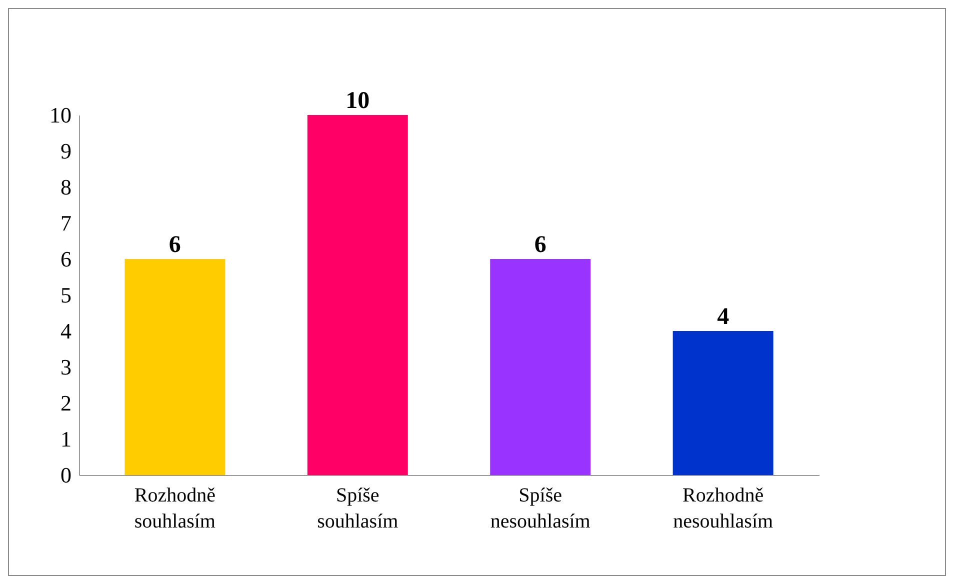  What do you see at coordinates (358, 101) in the screenshot?
I see `data-label: 10` at bounding box center [358, 101].